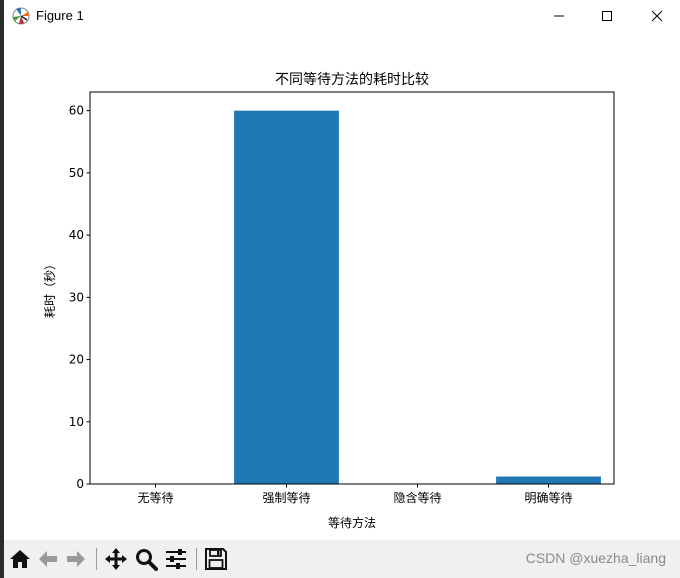  What do you see at coordinates (2, 289) in the screenshot?
I see `left-edge-strip` at bounding box center [2, 289].